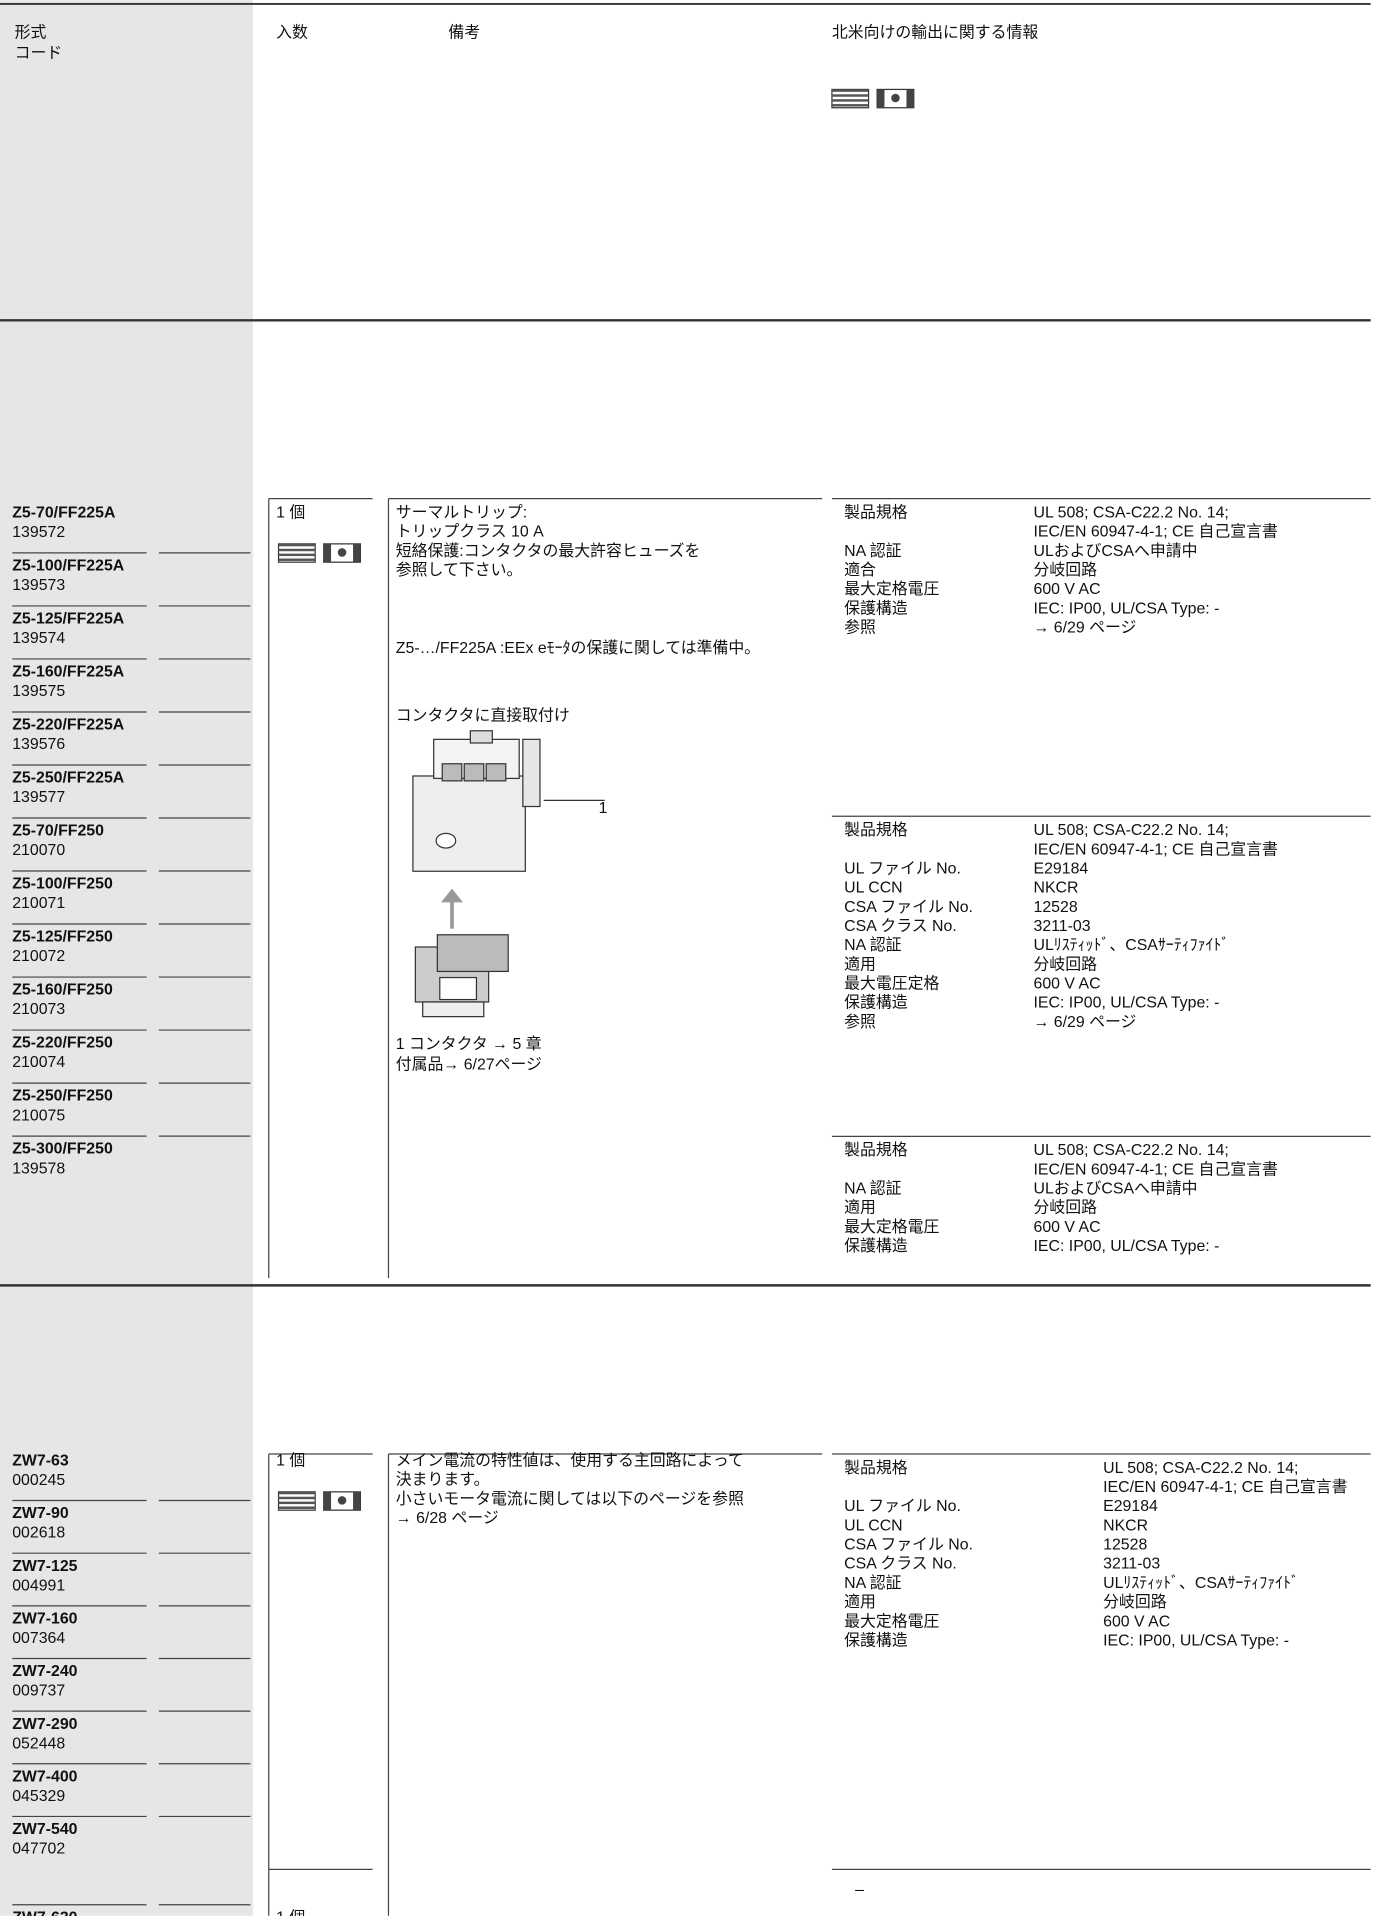  What do you see at coordinates (62, 1043) in the screenshot?
I see `item-code: Z5-220/FF250` at bounding box center [62, 1043].